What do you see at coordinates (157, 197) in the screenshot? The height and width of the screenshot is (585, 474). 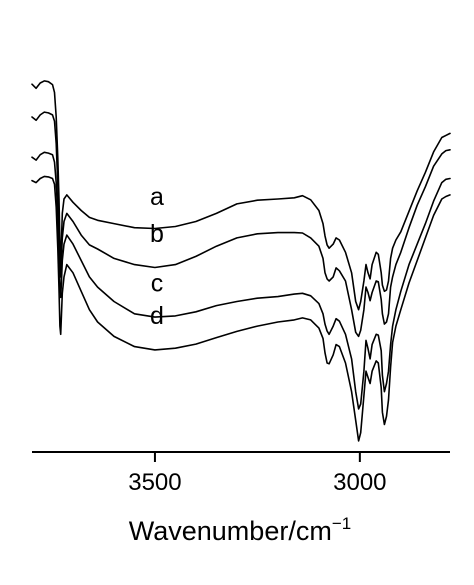 I see `series-a-label: a` at bounding box center [157, 197].